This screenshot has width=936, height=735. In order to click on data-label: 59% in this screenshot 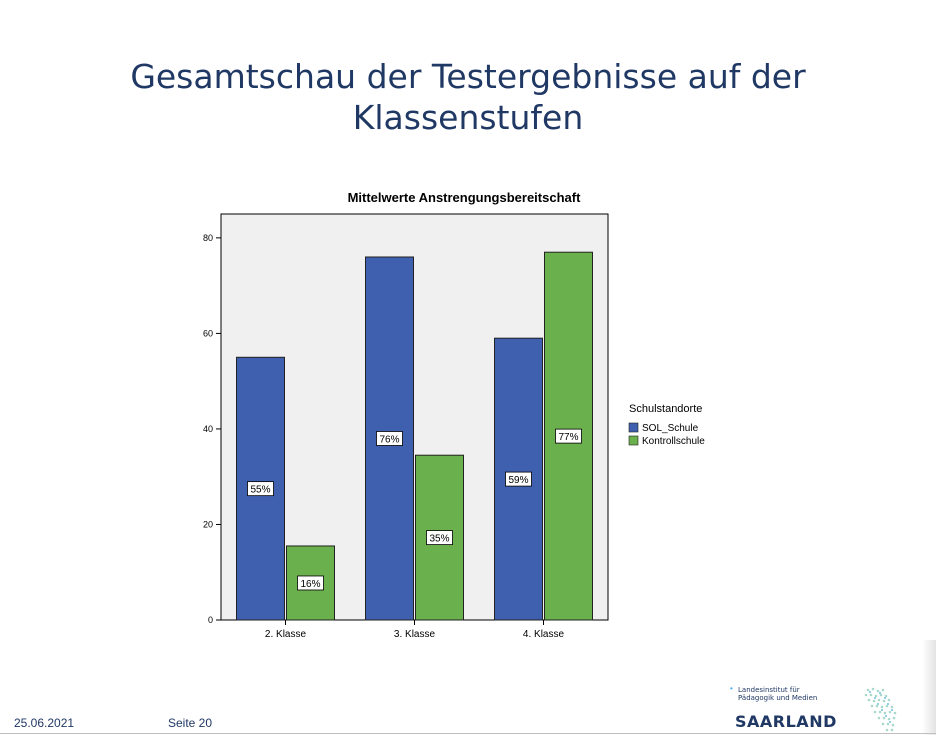, I will do `click(518, 480)`.